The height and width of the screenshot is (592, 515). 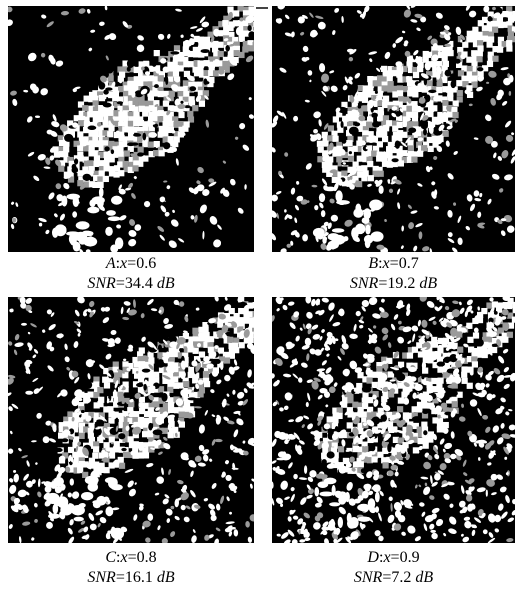 What do you see at coordinates (408, 263) in the screenshot?
I see `caption-b-x-value: 0.7` at bounding box center [408, 263].